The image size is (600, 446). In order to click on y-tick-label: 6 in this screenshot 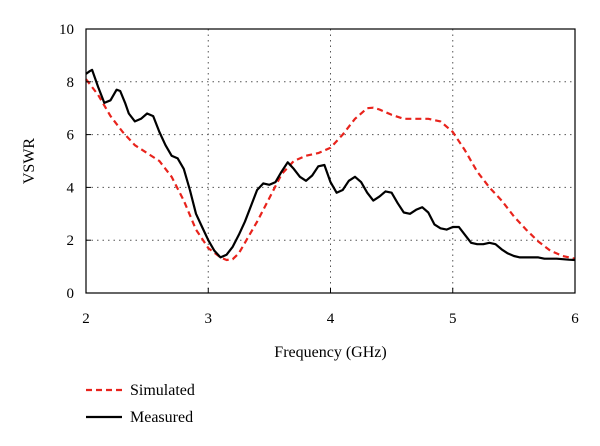, I will do `click(71, 136)`.